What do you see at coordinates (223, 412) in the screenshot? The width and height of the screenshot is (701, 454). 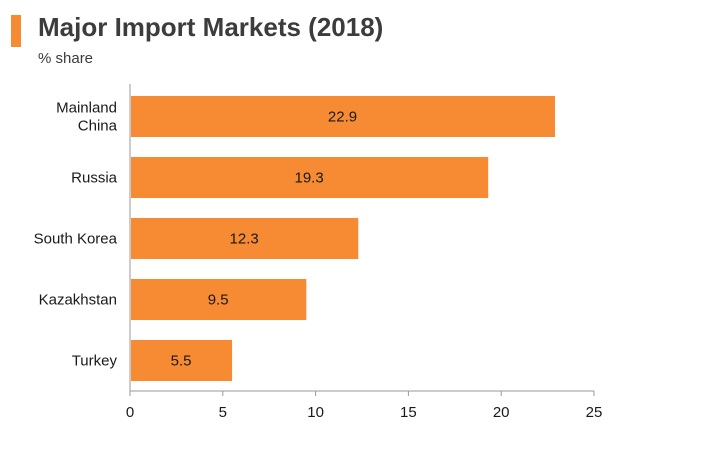 I see `x-tick-label: 5` at bounding box center [223, 412].